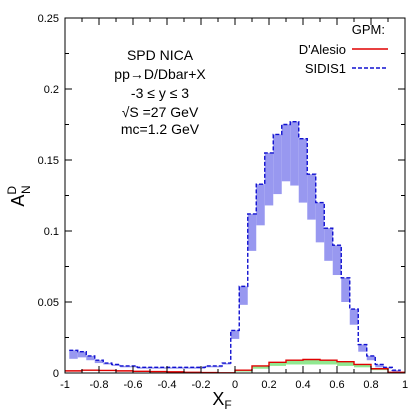 Image resolution: width=415 pixels, height=415 pixels. Describe the element at coordinates (56, 374) in the screenshot. I see `y-tick-label: 0` at that location.